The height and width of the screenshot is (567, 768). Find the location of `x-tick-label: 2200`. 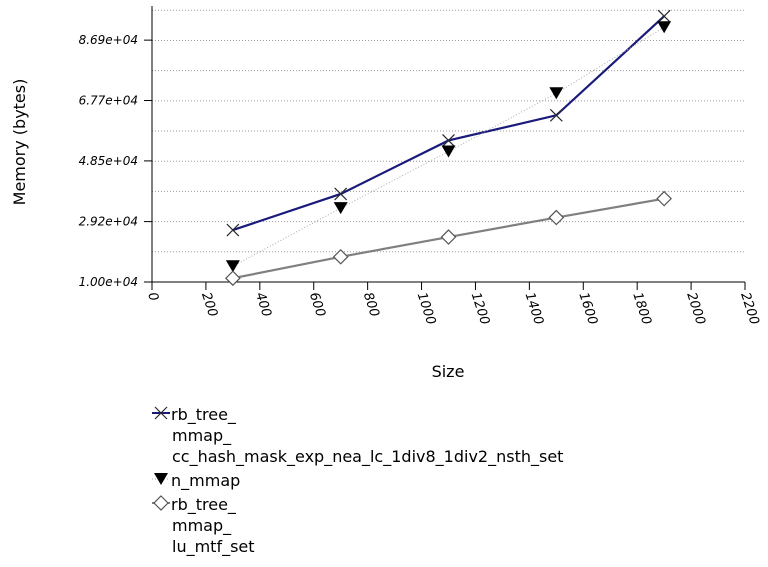

x-tick-label: 2200 is located at coordinates (749, 309).